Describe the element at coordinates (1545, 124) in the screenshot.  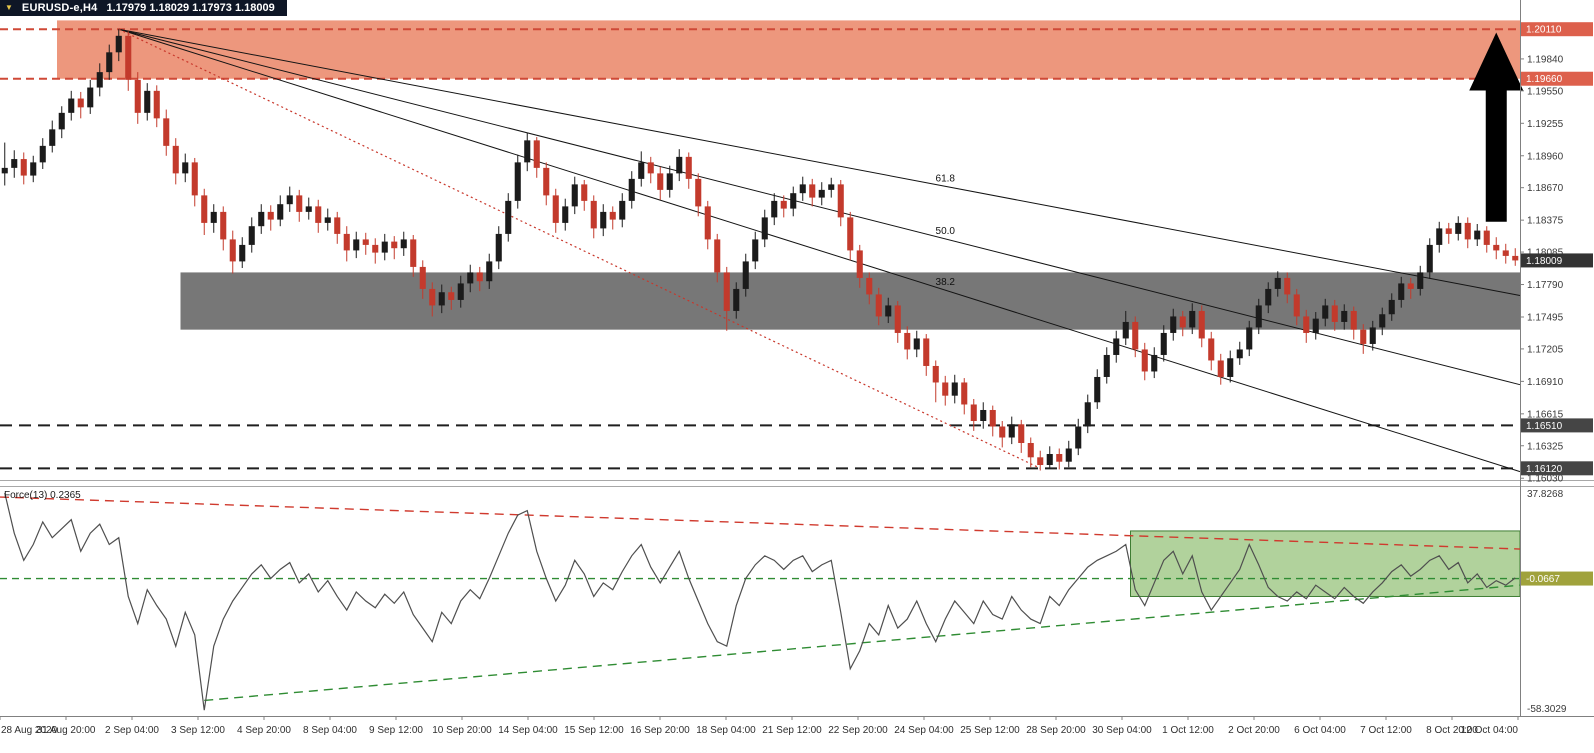
I see `price-axis-label: 1.19255` at that location.